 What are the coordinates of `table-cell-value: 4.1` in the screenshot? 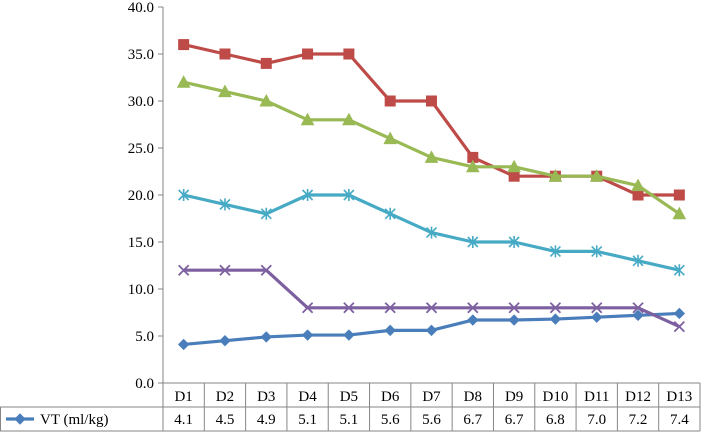 It's located at (183, 420).